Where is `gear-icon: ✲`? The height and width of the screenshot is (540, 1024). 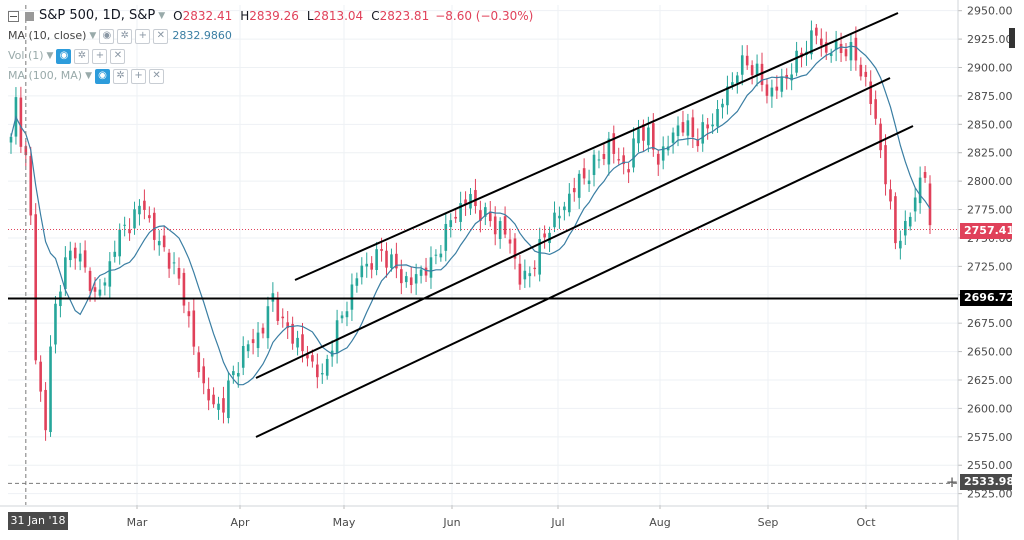 gear-icon: ✲ is located at coordinates (125, 36).